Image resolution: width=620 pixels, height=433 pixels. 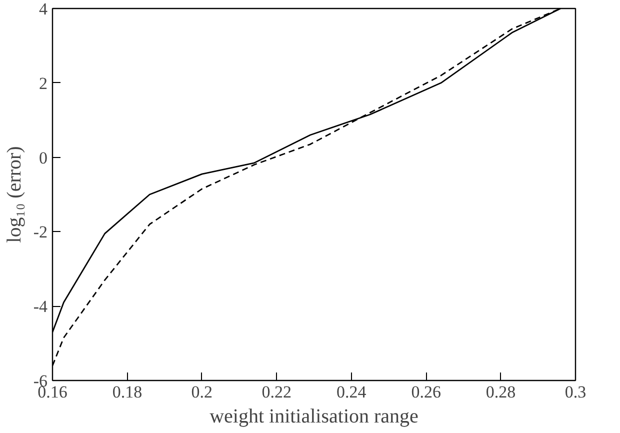 I want to click on x-tick-label: 0.28, so click(x=501, y=392).